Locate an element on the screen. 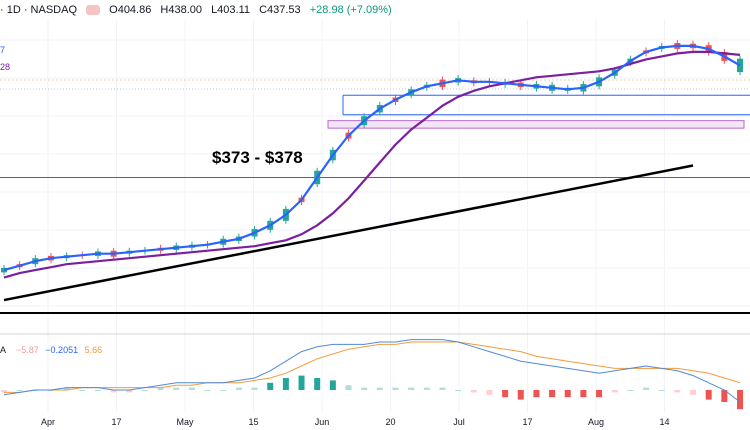  candle-body is located at coordinates (4, 270).